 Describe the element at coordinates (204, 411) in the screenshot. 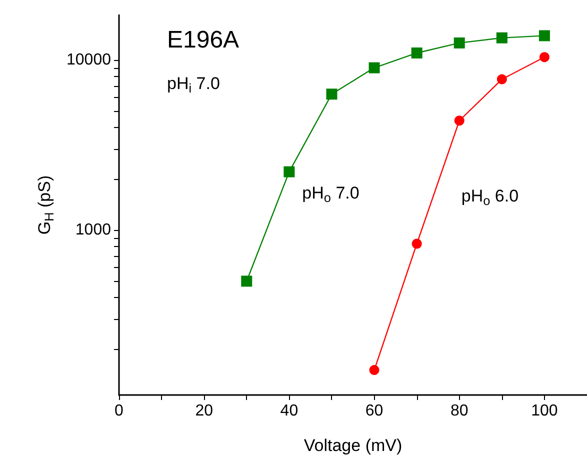

I see `x-tick-label: 20` at that location.